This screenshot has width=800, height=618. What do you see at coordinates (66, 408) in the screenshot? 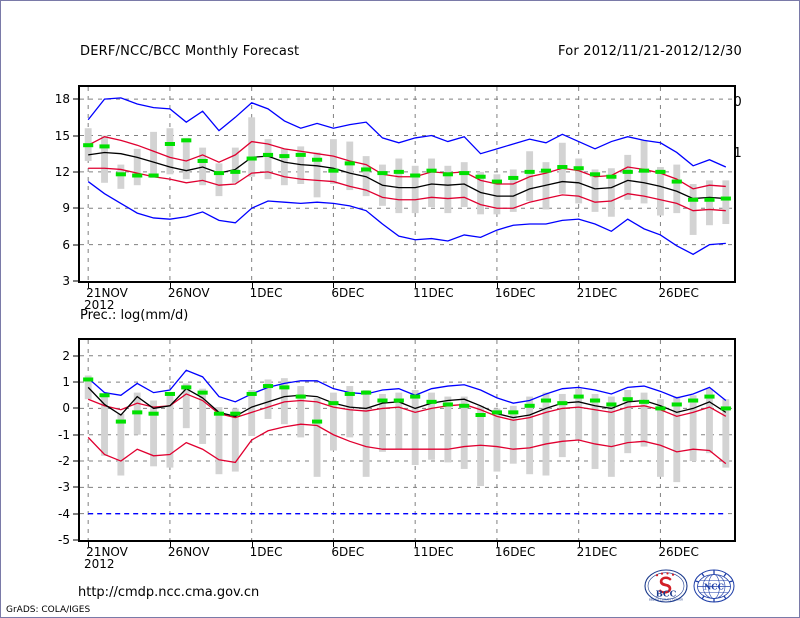
I see `y-tick-label: 0` at bounding box center [66, 408].